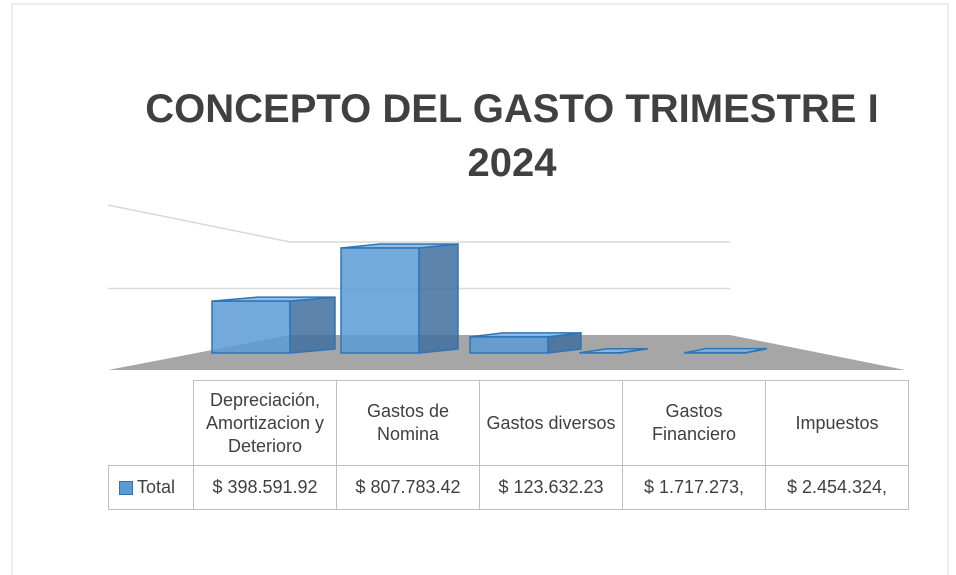 The width and height of the screenshot is (956, 575). I want to click on legend-label: Total, so click(156, 487).